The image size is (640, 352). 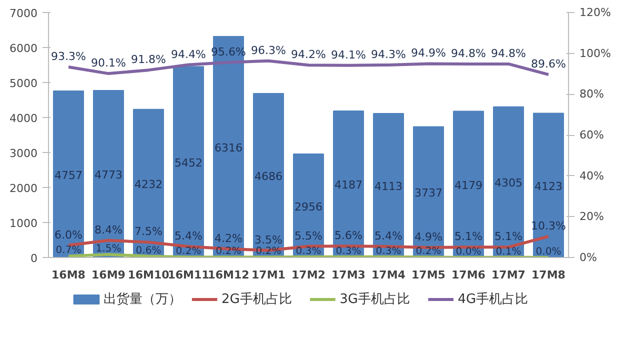 What do you see at coordinates (509, 275) in the screenshot?
I see `x-tick-label: 17M7` at bounding box center [509, 275].